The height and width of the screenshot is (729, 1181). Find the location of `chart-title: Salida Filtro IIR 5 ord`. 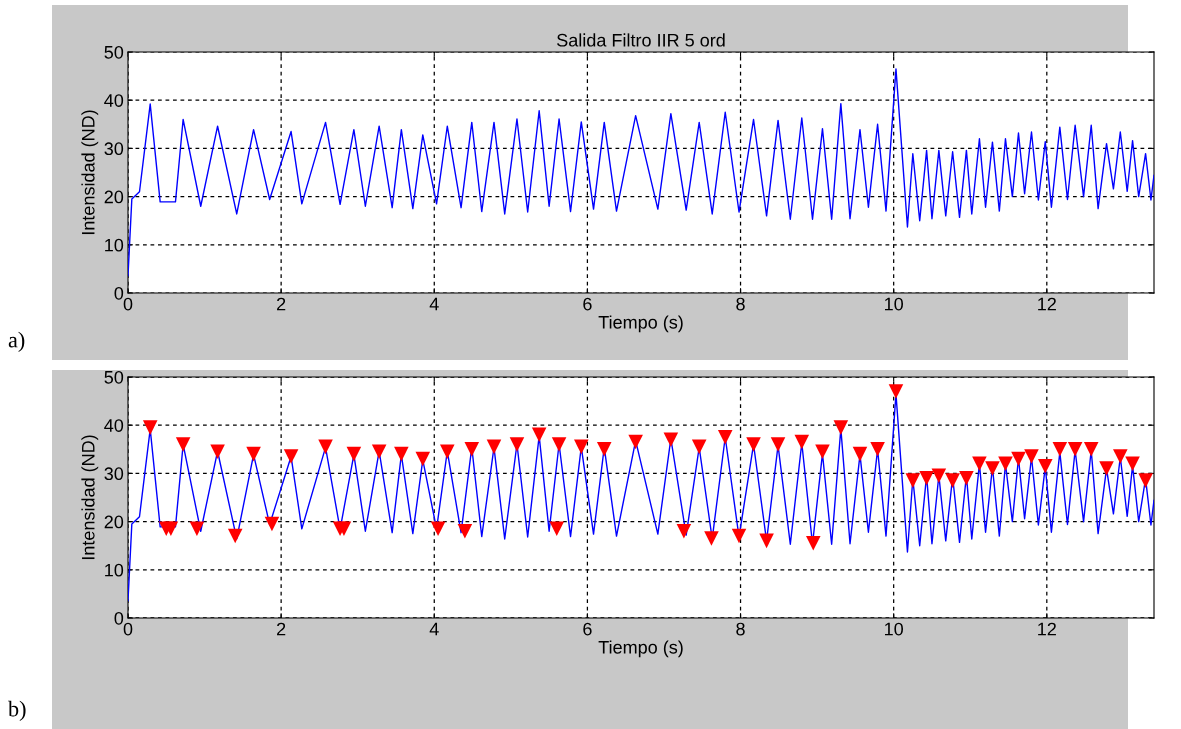

chart-title: Salida Filtro IIR 5 ord is located at coordinates (641, 40).